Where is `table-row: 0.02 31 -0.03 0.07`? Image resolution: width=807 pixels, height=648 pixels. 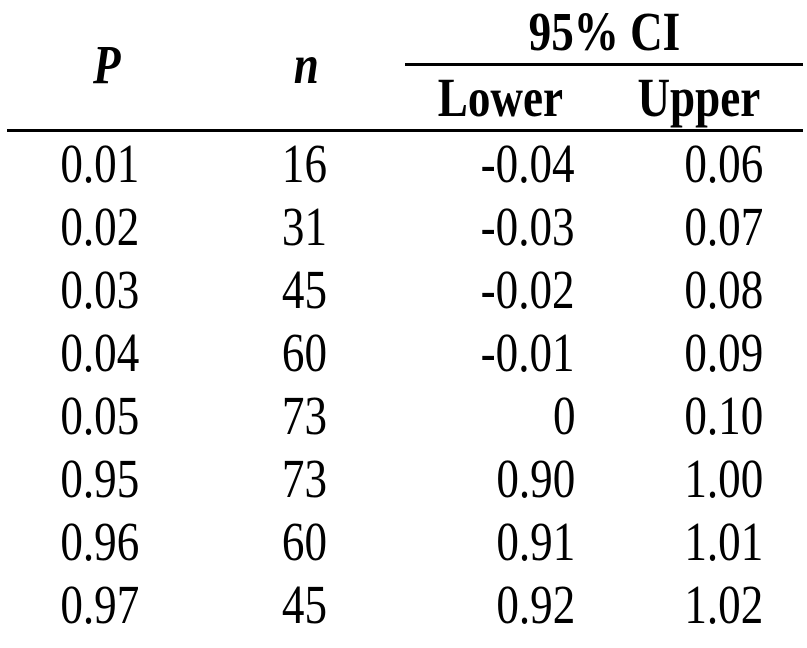 table-row: 0.02 31 -0.03 0.07 is located at coordinates (405, 226).